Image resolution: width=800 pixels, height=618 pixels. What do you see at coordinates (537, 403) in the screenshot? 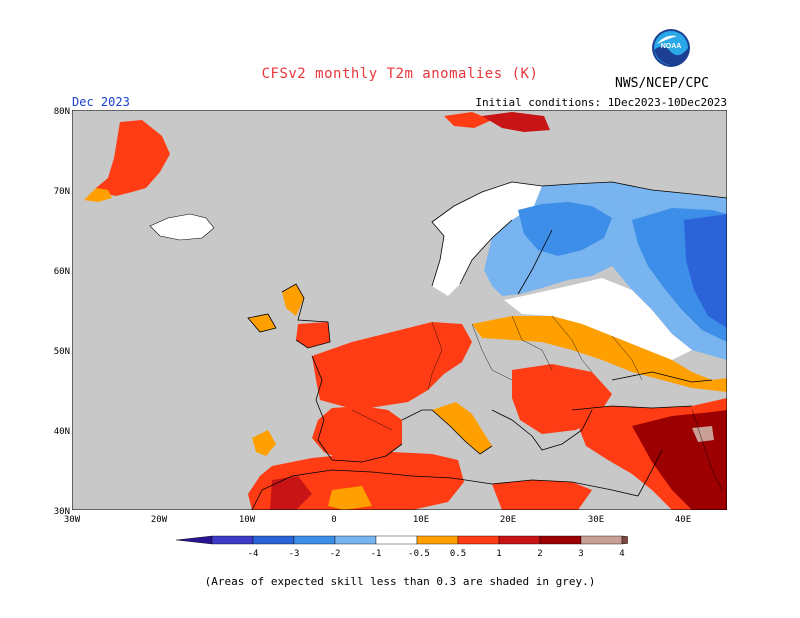
I see `country-borders` at bounding box center [537, 403].